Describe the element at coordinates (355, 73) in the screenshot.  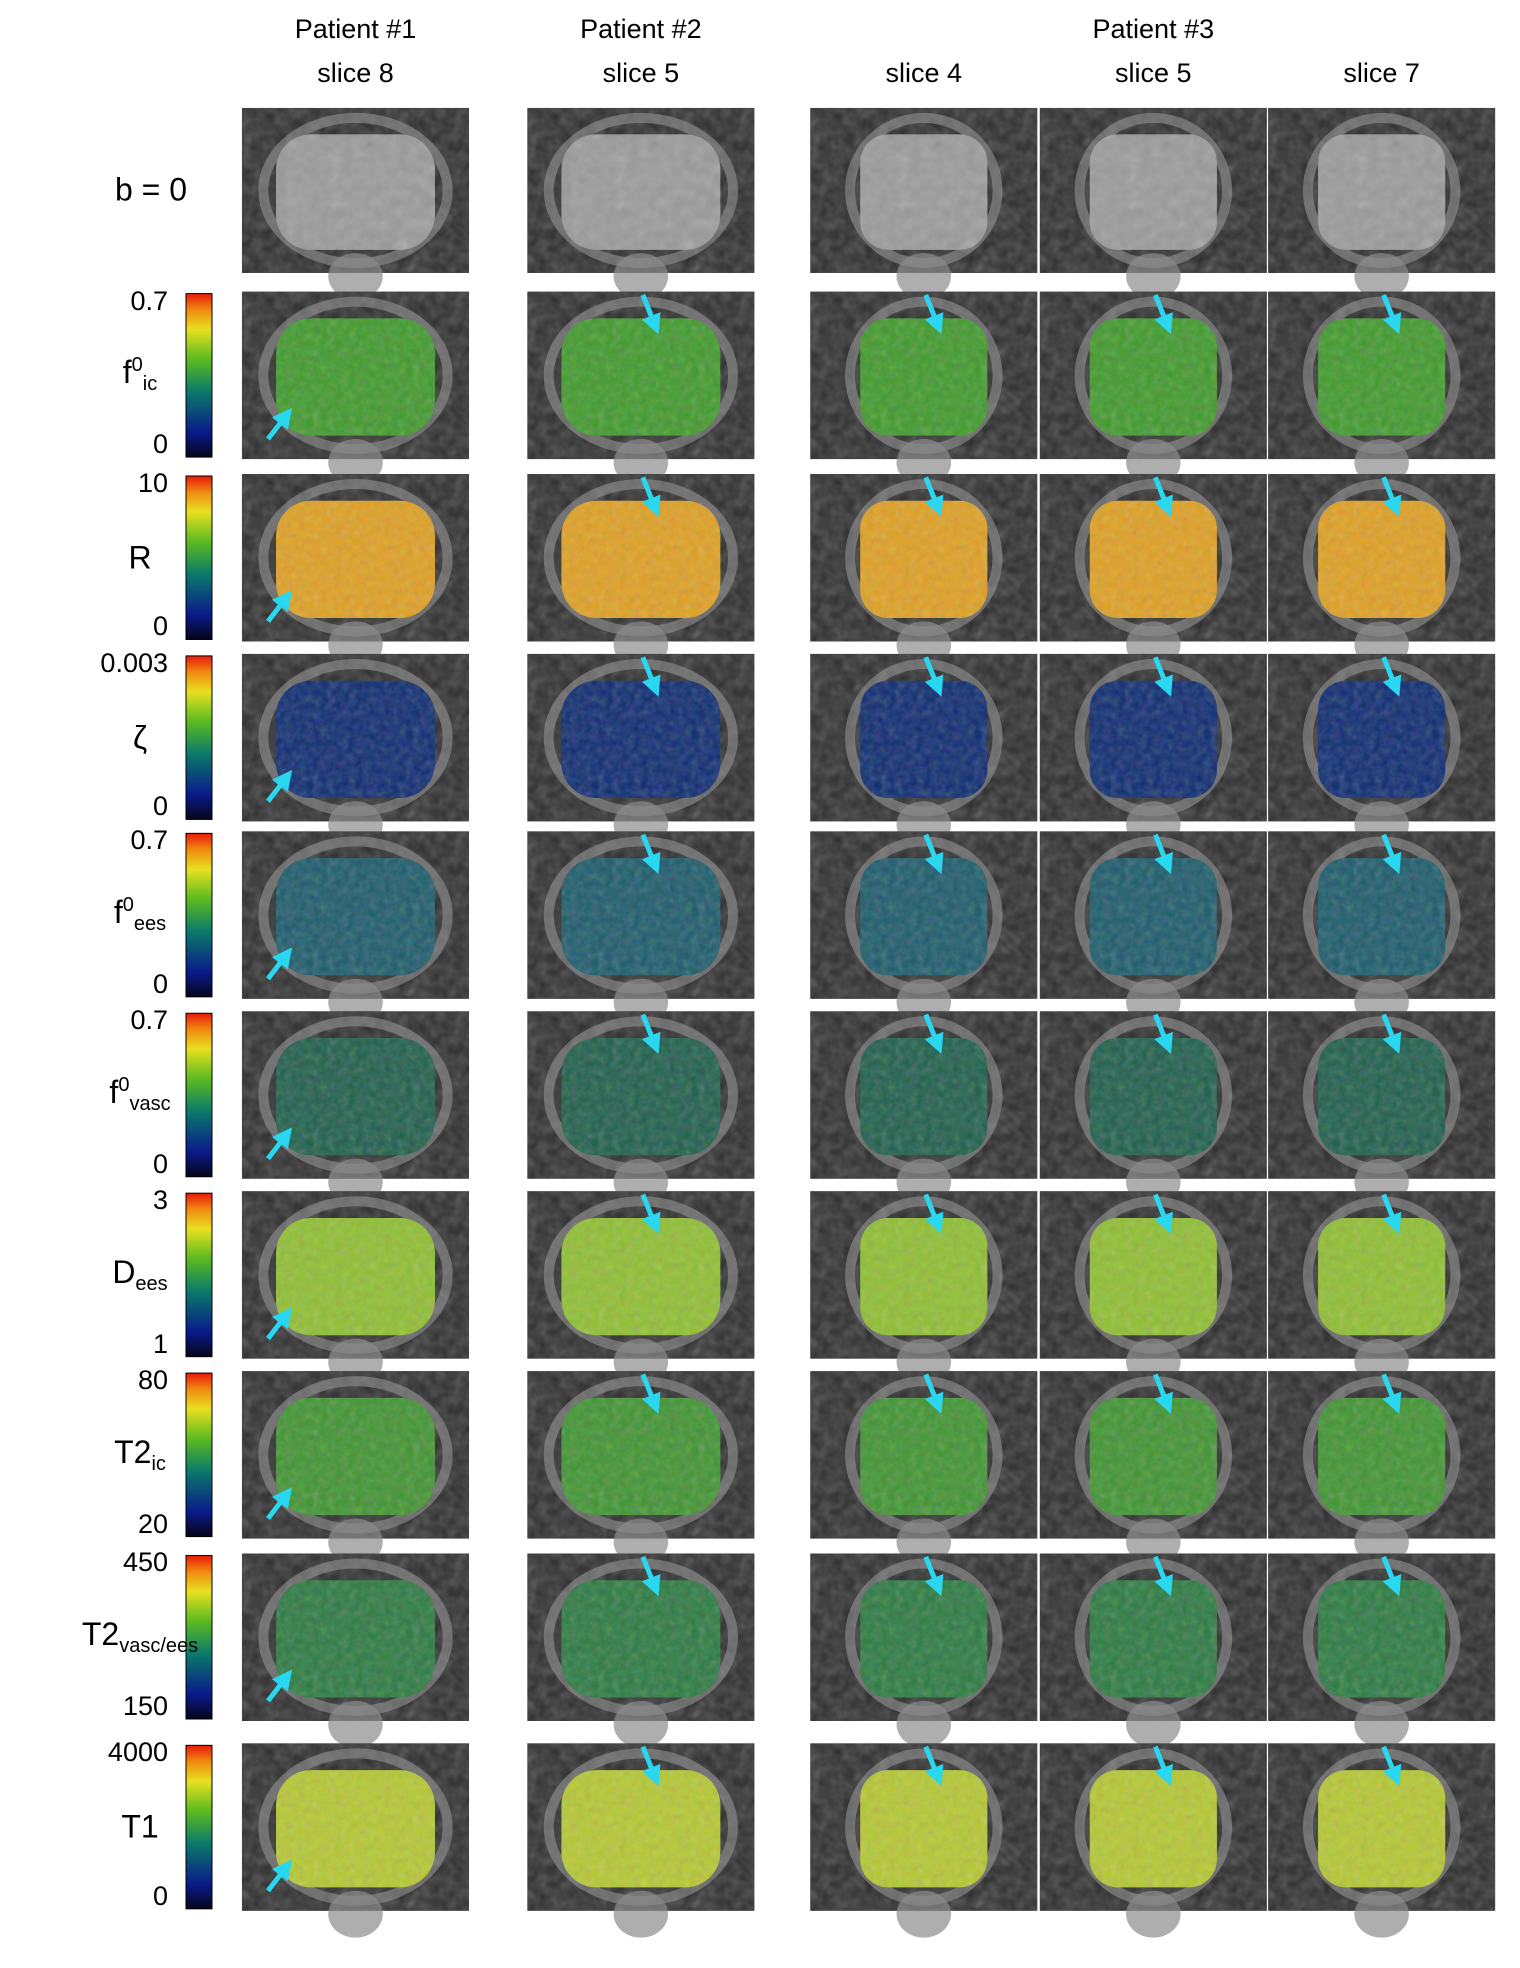
I see `slice-label: slice 8` at that location.